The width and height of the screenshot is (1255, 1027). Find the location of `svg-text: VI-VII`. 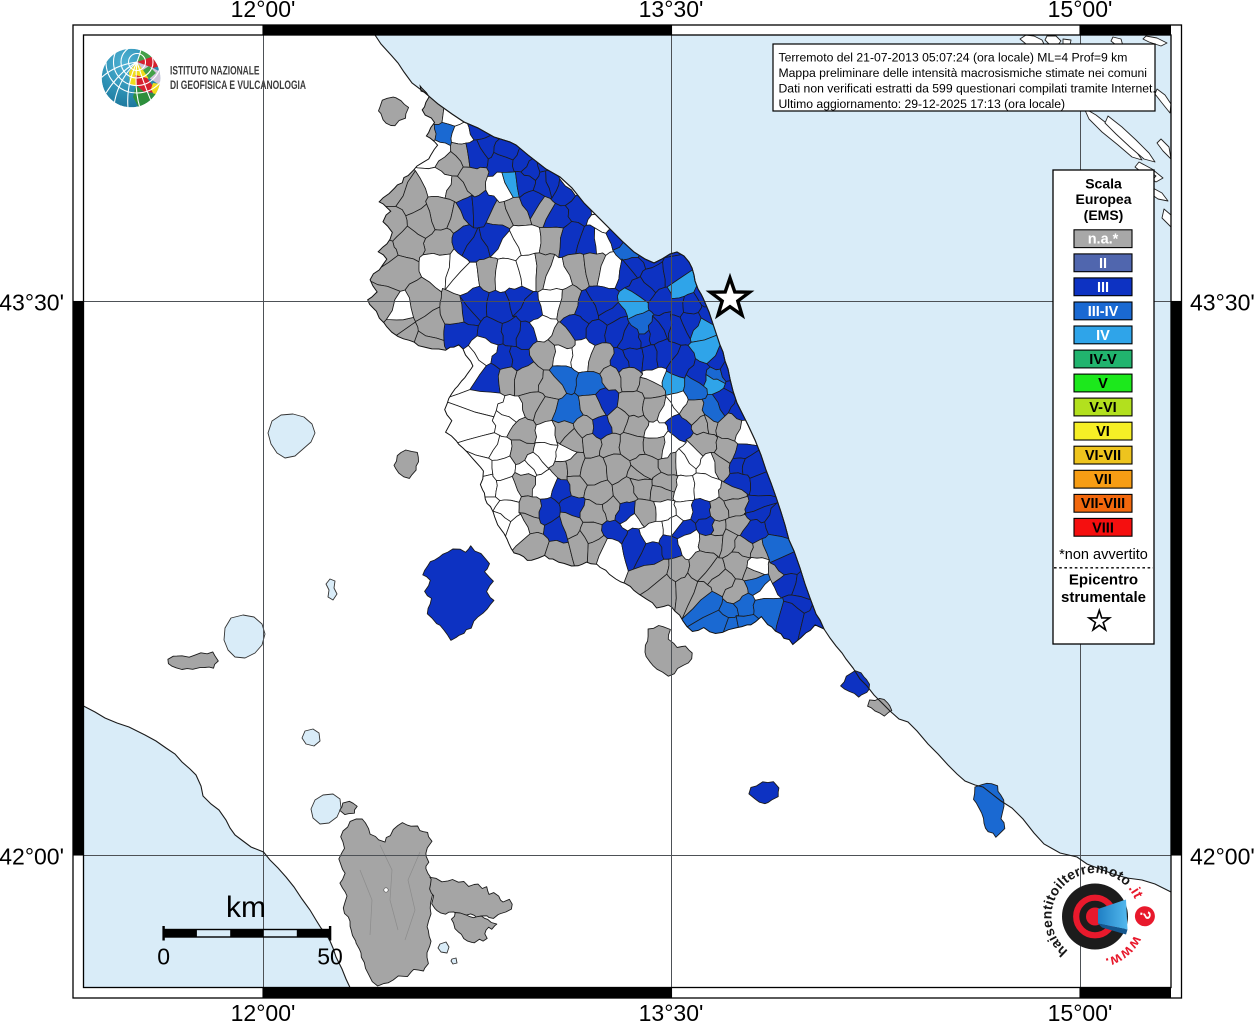

svg-text: VI-VII is located at coordinates (1103, 456).